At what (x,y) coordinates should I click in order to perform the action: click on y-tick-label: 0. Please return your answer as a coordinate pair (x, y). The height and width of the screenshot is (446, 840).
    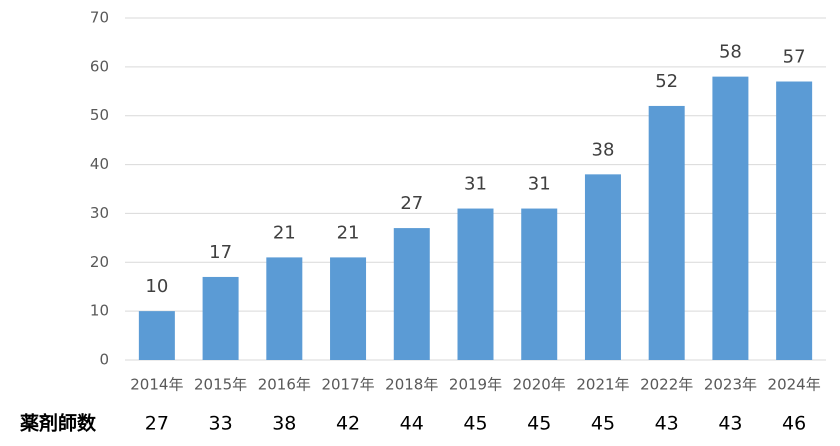
    Looking at the image, I should click on (104, 360).